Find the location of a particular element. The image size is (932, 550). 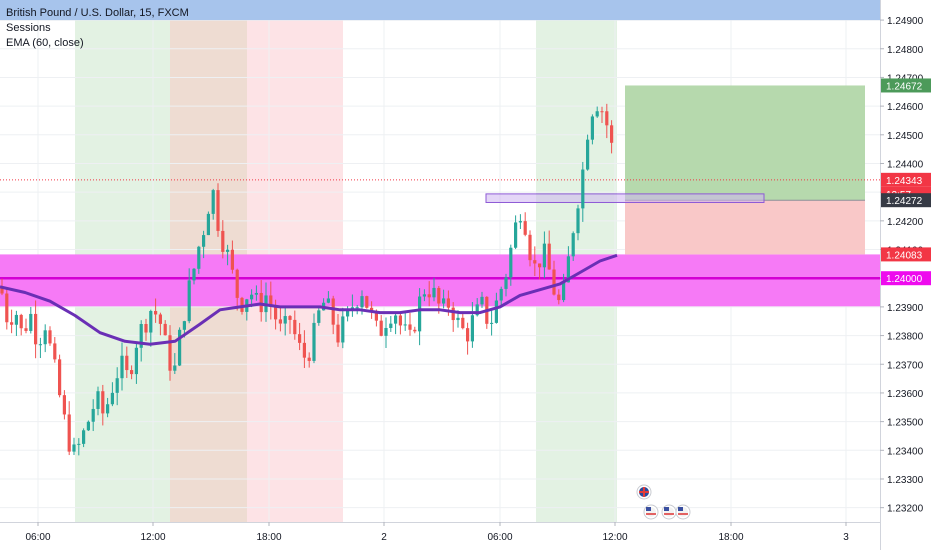

price-label-0: 1.24672 is located at coordinates (906, 85).